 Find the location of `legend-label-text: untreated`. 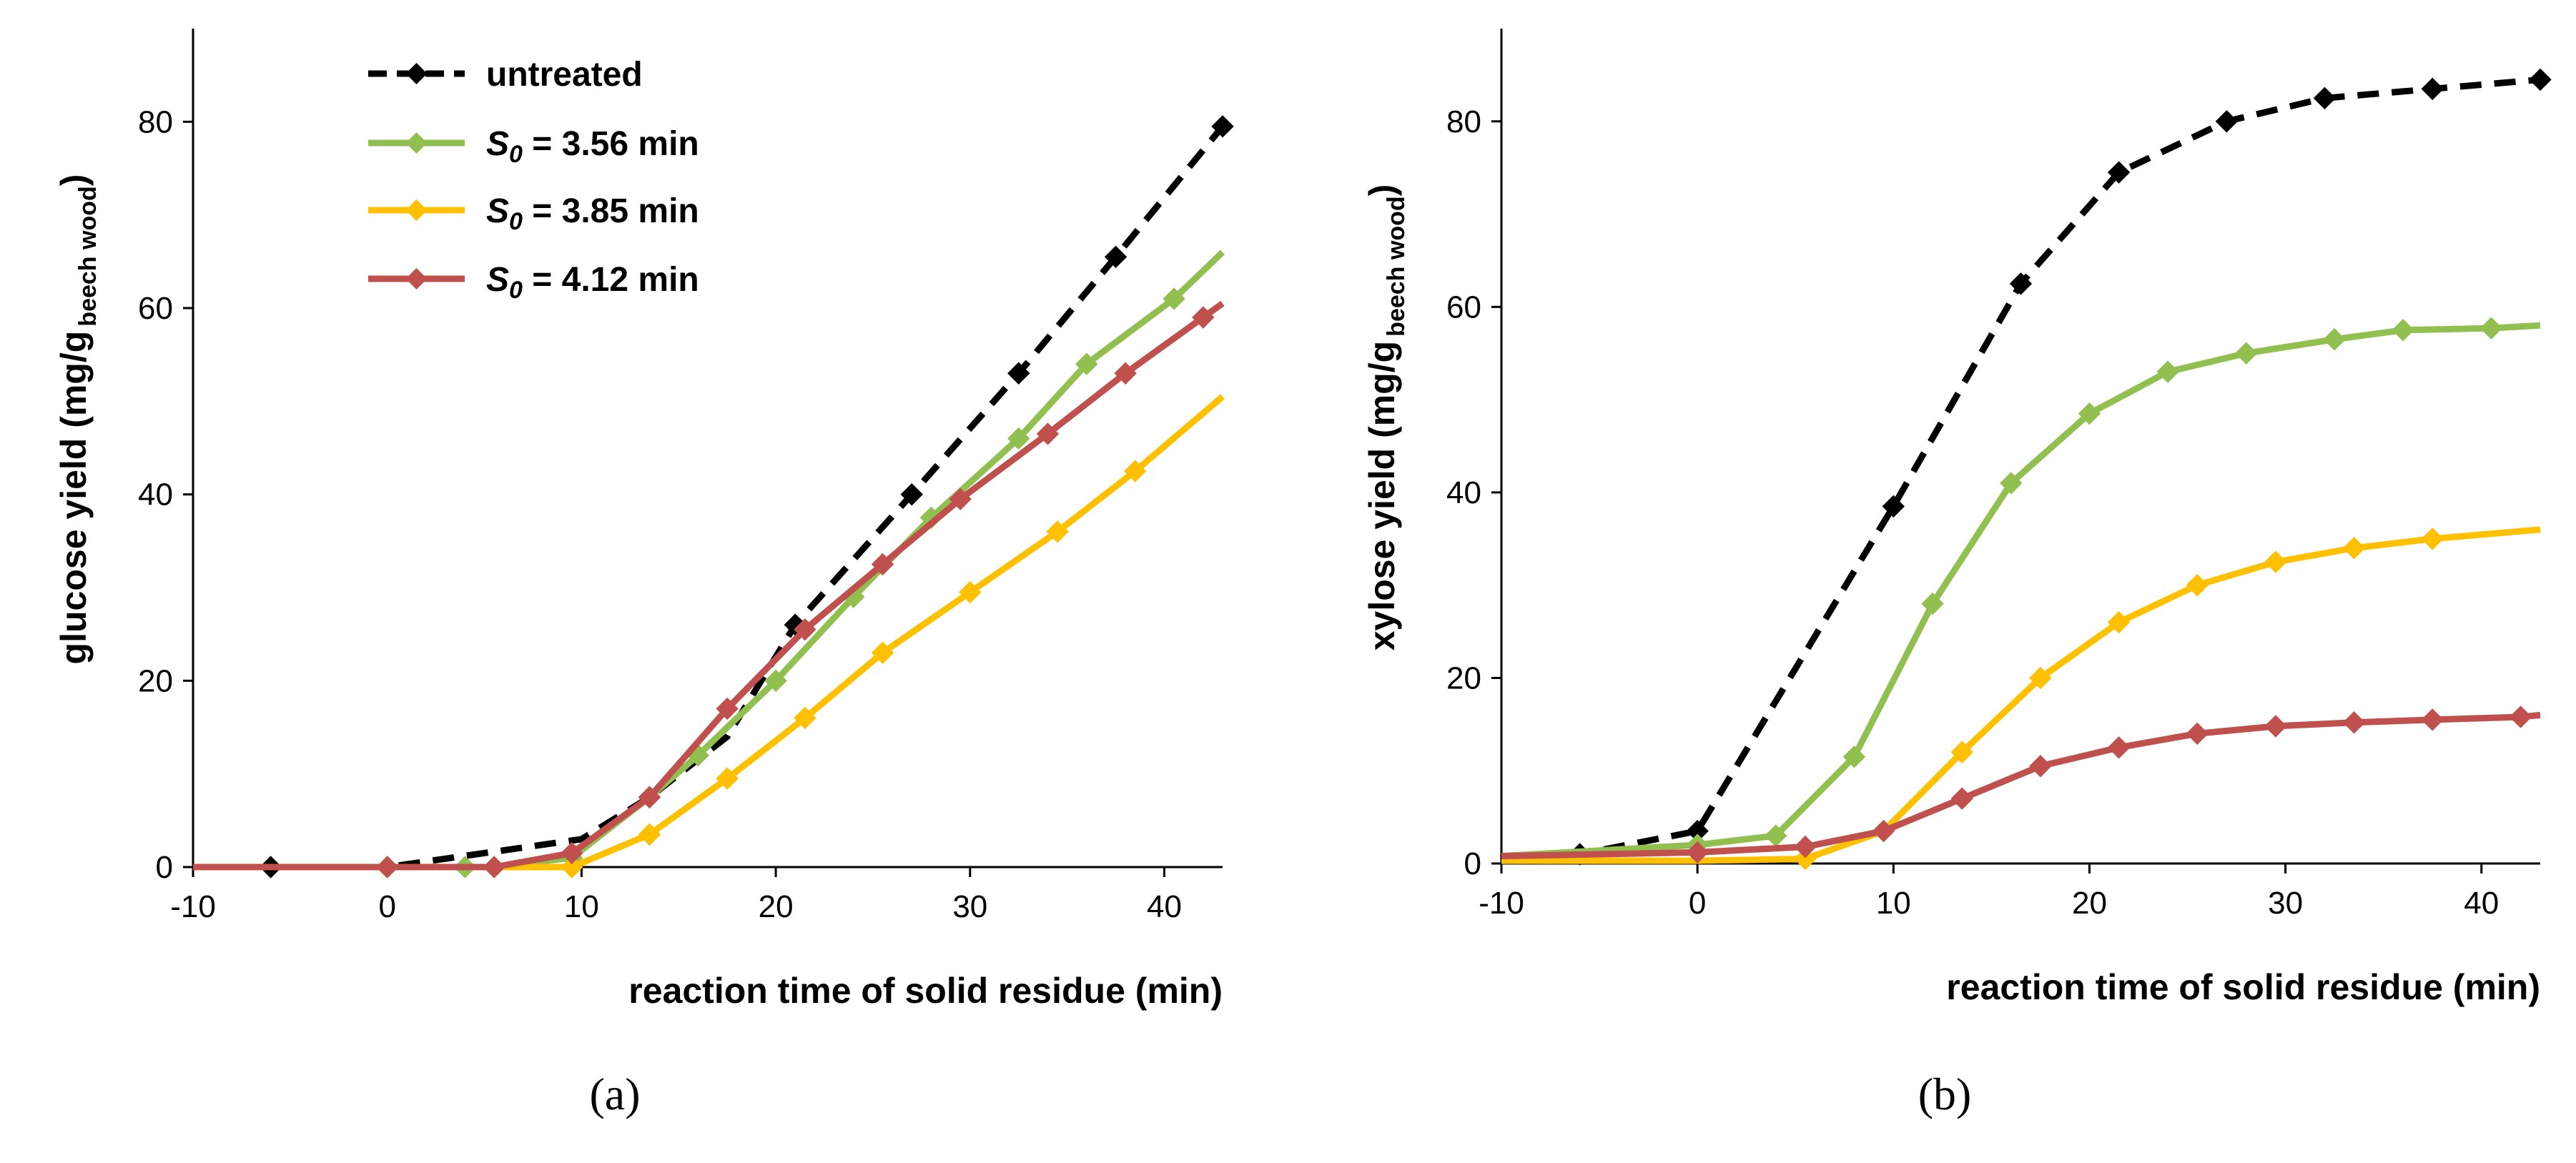

legend-label-text: untreated is located at coordinates (564, 75).